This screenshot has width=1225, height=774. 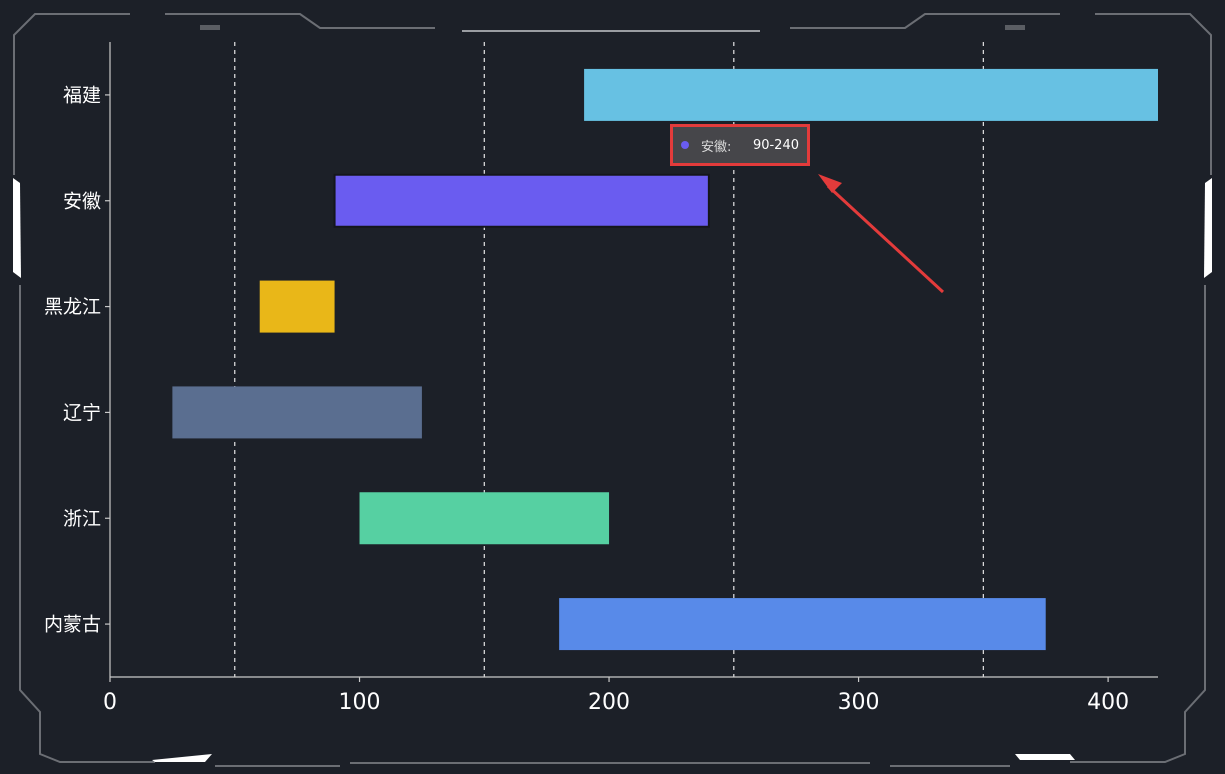 I want to click on y-tick-label: 黑龙江, so click(x=72, y=307).